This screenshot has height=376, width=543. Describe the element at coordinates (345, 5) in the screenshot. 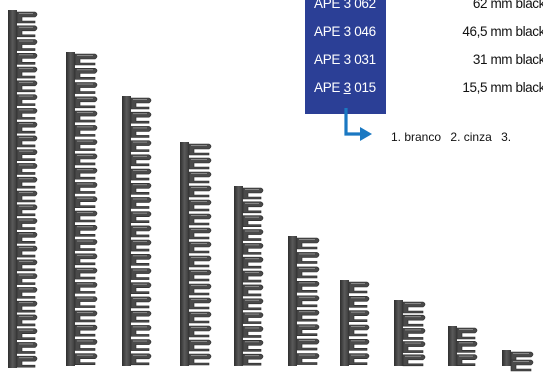

I see `product-code-1: APE 3 062` at that location.